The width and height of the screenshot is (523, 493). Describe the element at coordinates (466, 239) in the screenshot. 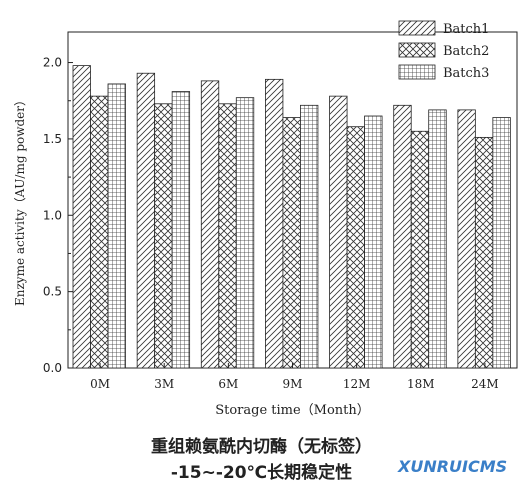

I see `bar-batch1-24m` at that location.